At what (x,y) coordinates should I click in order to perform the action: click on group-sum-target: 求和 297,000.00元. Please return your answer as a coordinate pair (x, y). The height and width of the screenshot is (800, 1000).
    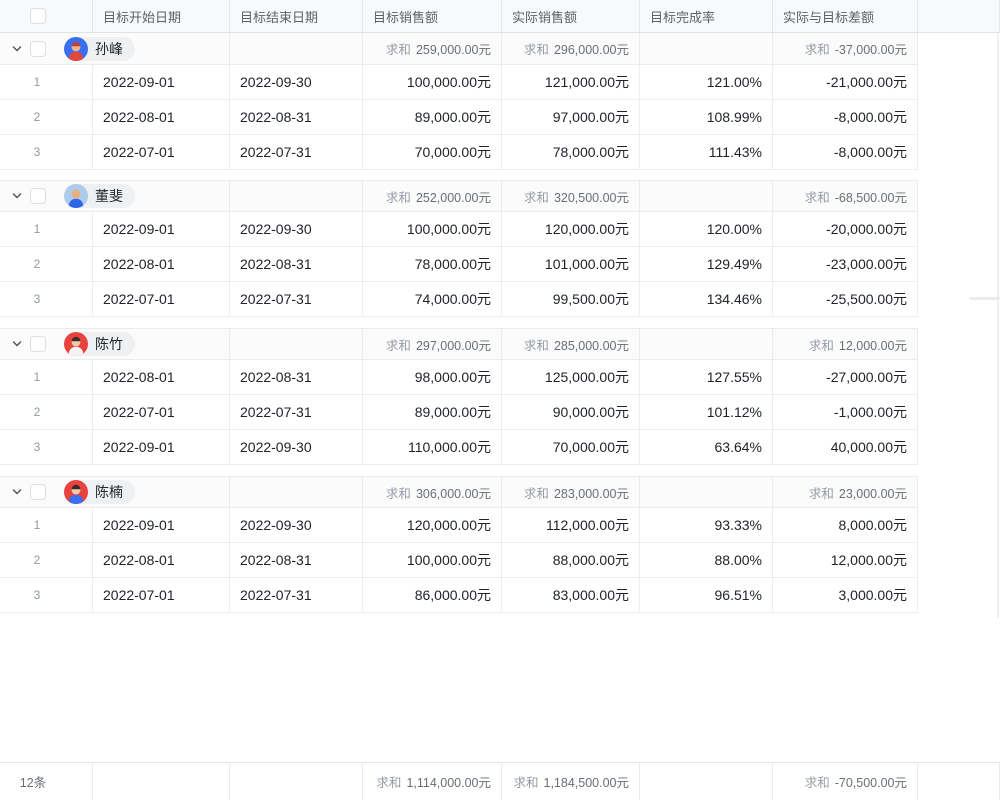
    Looking at the image, I should click on (432, 344).